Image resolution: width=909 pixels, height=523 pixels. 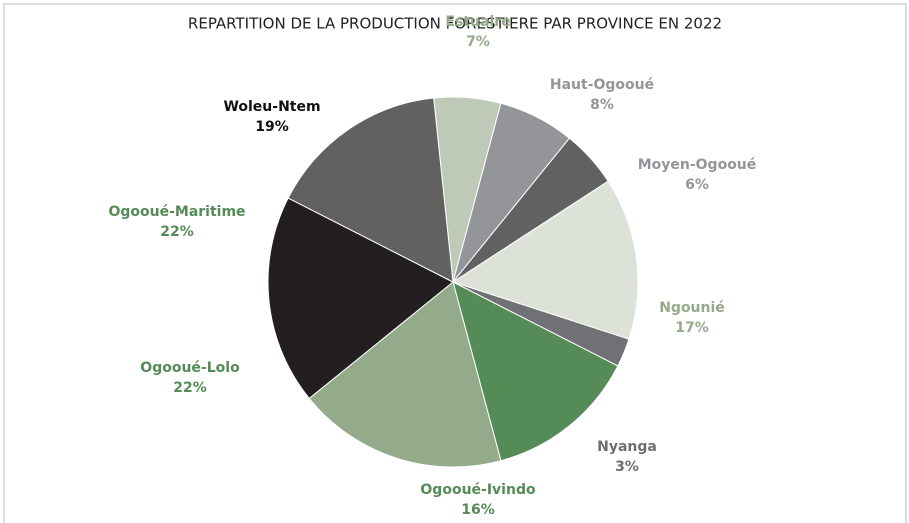 What do you see at coordinates (697, 185) in the screenshot?
I see `slice-value-label: 6%` at bounding box center [697, 185].